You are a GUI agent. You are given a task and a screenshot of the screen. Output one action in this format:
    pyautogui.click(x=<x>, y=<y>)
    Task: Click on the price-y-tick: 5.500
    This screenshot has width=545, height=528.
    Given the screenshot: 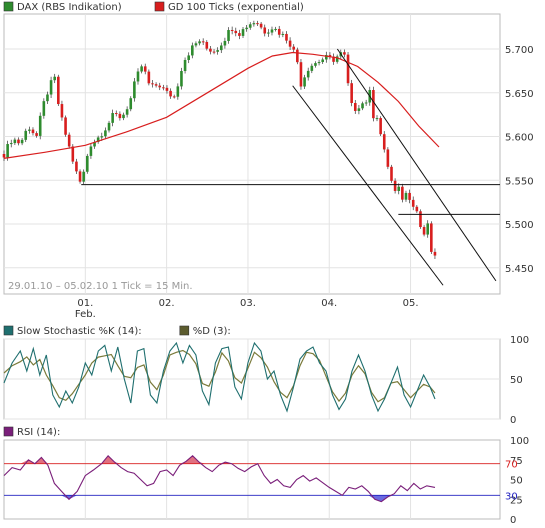 What is the action you would take?
    pyautogui.click(x=519, y=225)
    